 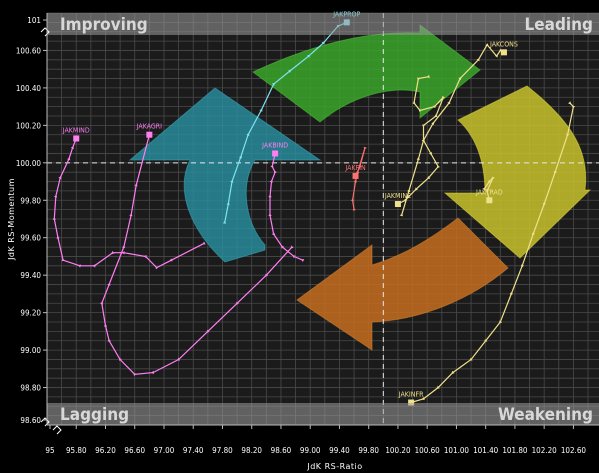 I want to click on quadrant-label-leading: Leading, so click(x=559, y=25).